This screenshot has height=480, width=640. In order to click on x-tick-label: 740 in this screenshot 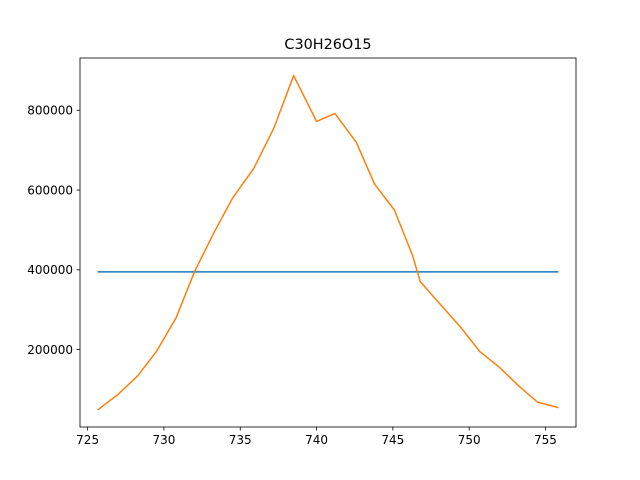, I will do `click(316, 440)`.